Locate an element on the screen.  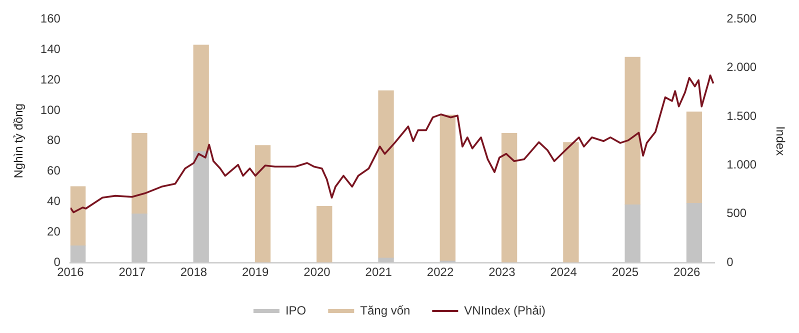
y2-tick-label: 1.500 is located at coordinates (741, 115).